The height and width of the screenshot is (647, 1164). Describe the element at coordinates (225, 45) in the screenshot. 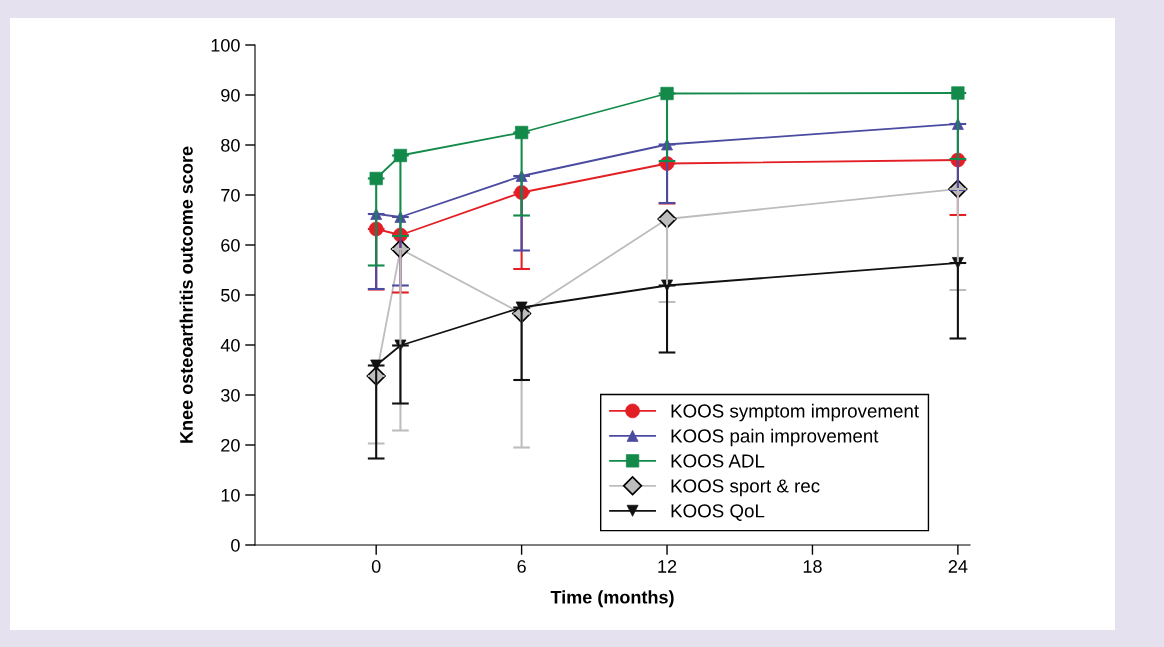

I see `y-tick-label: 100` at that location.